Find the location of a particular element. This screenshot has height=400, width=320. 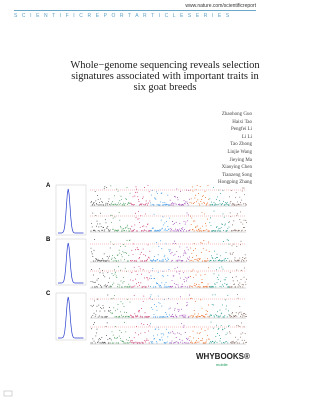

author: Xiaoying Chen is located at coordinates (236, 168).